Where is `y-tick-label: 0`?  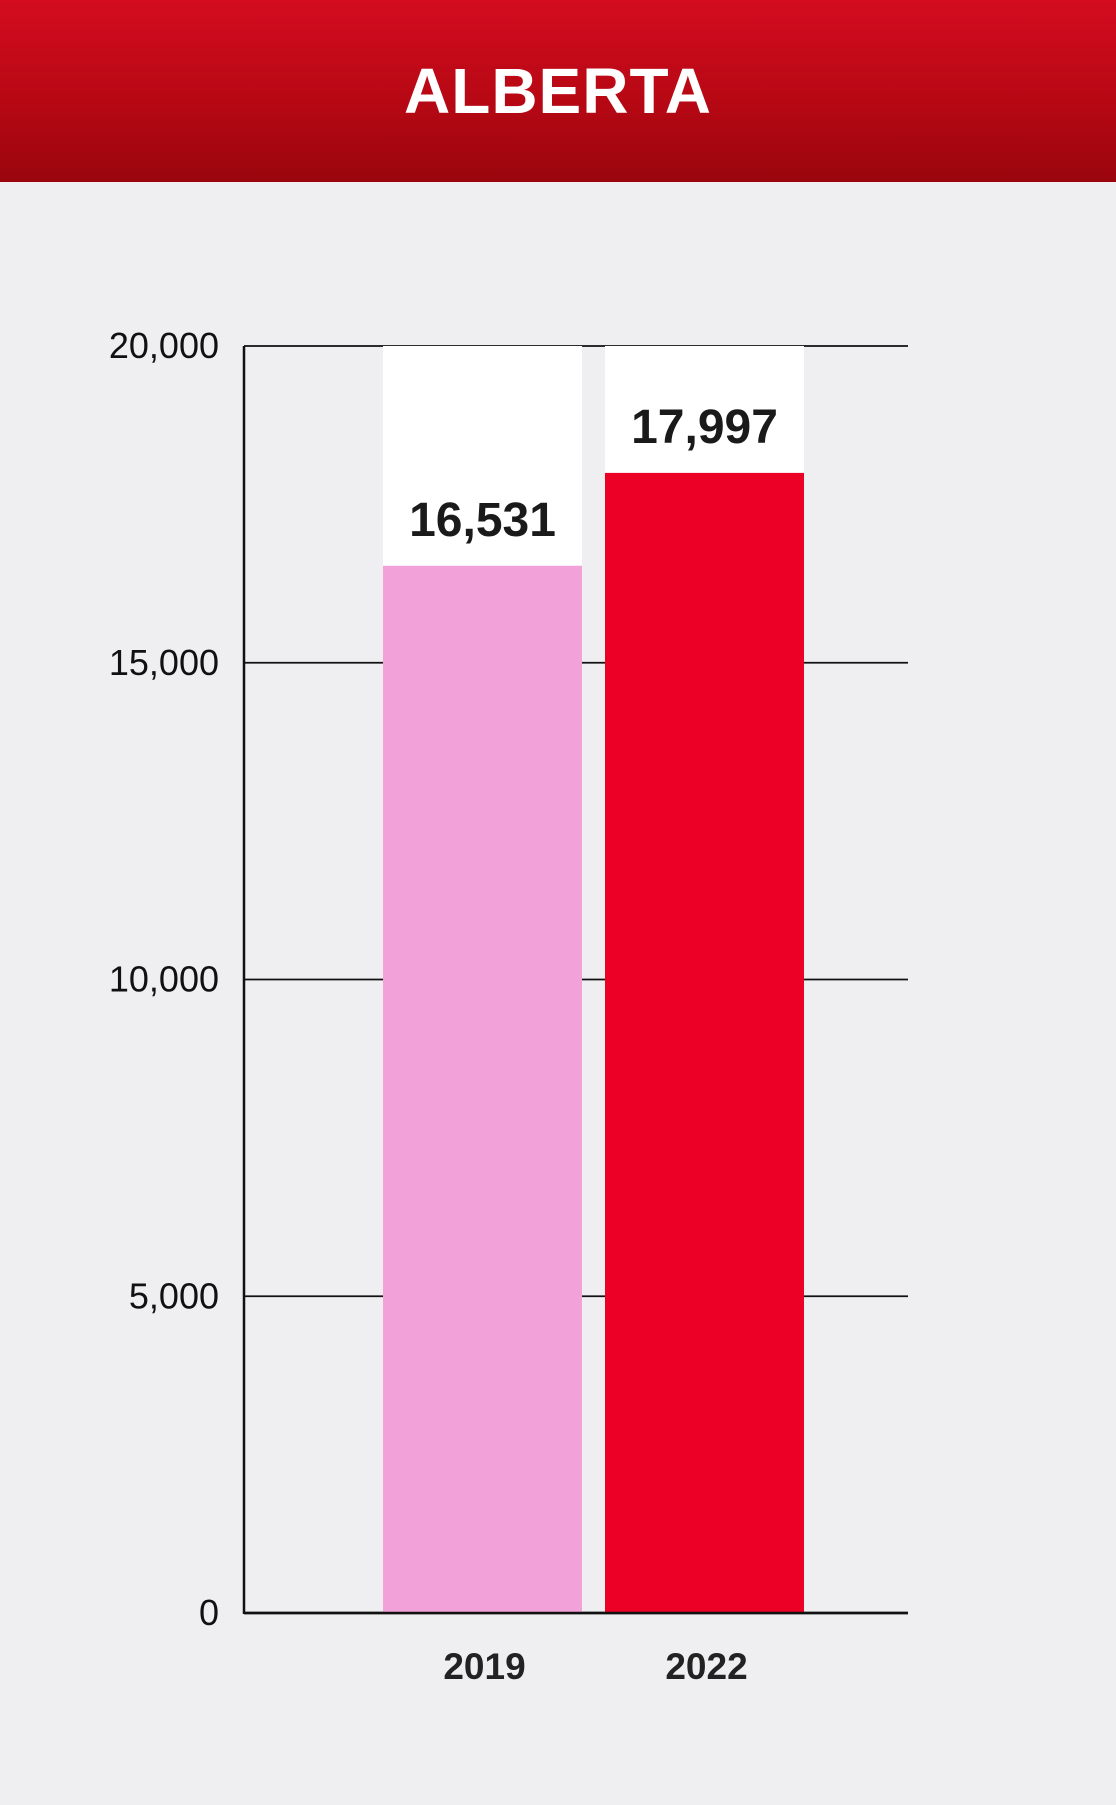 y-tick-label: 0 is located at coordinates (209, 1612).